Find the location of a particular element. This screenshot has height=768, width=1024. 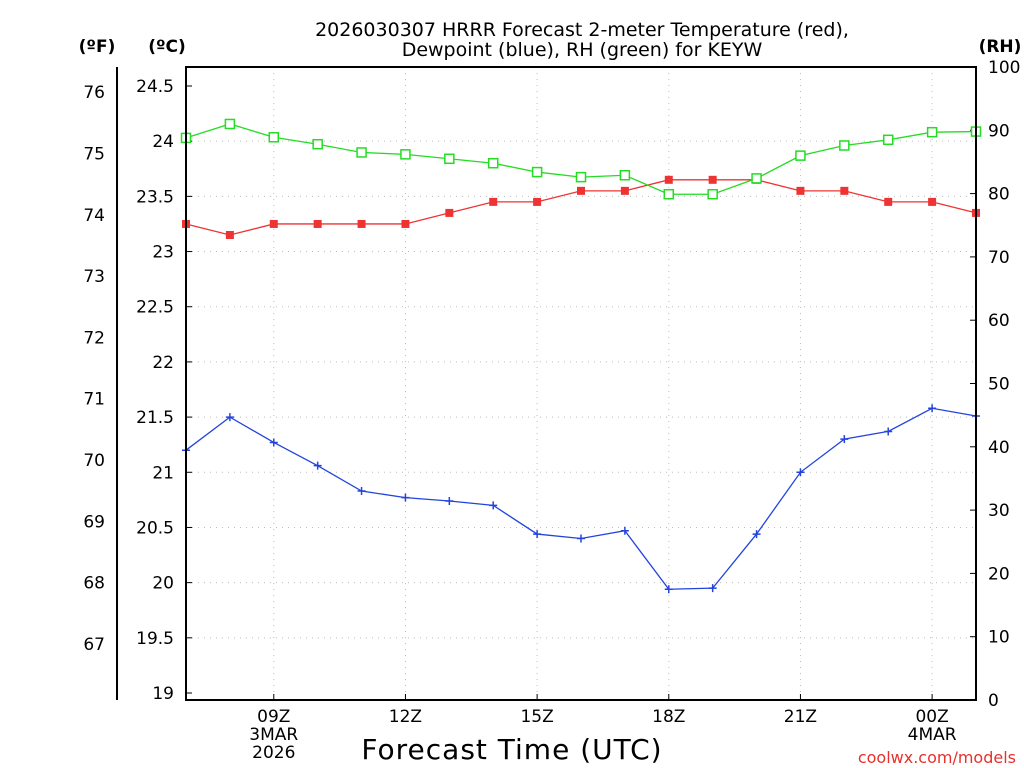

x-tick-label: 21Z is located at coordinates (800, 717).